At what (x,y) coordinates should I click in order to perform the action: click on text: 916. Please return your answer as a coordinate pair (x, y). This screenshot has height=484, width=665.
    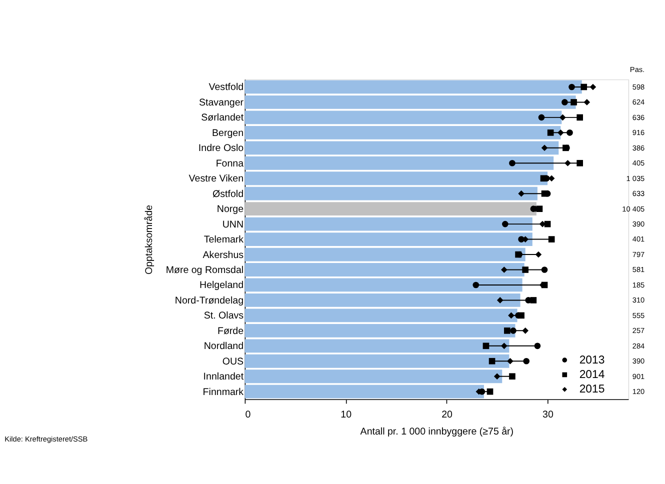
    Looking at the image, I should click on (638, 133).